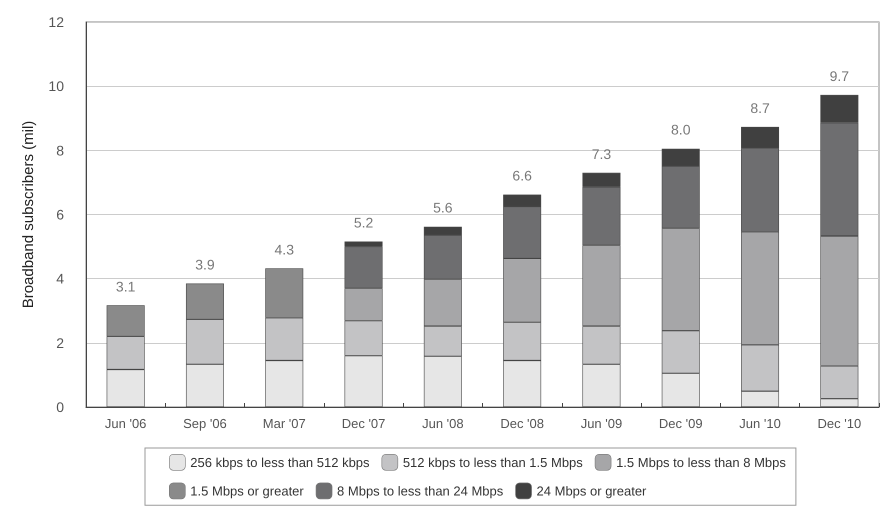  What do you see at coordinates (247, 490) in the screenshot?
I see `legend-label: 1.5 Mbps or greater` at bounding box center [247, 490].